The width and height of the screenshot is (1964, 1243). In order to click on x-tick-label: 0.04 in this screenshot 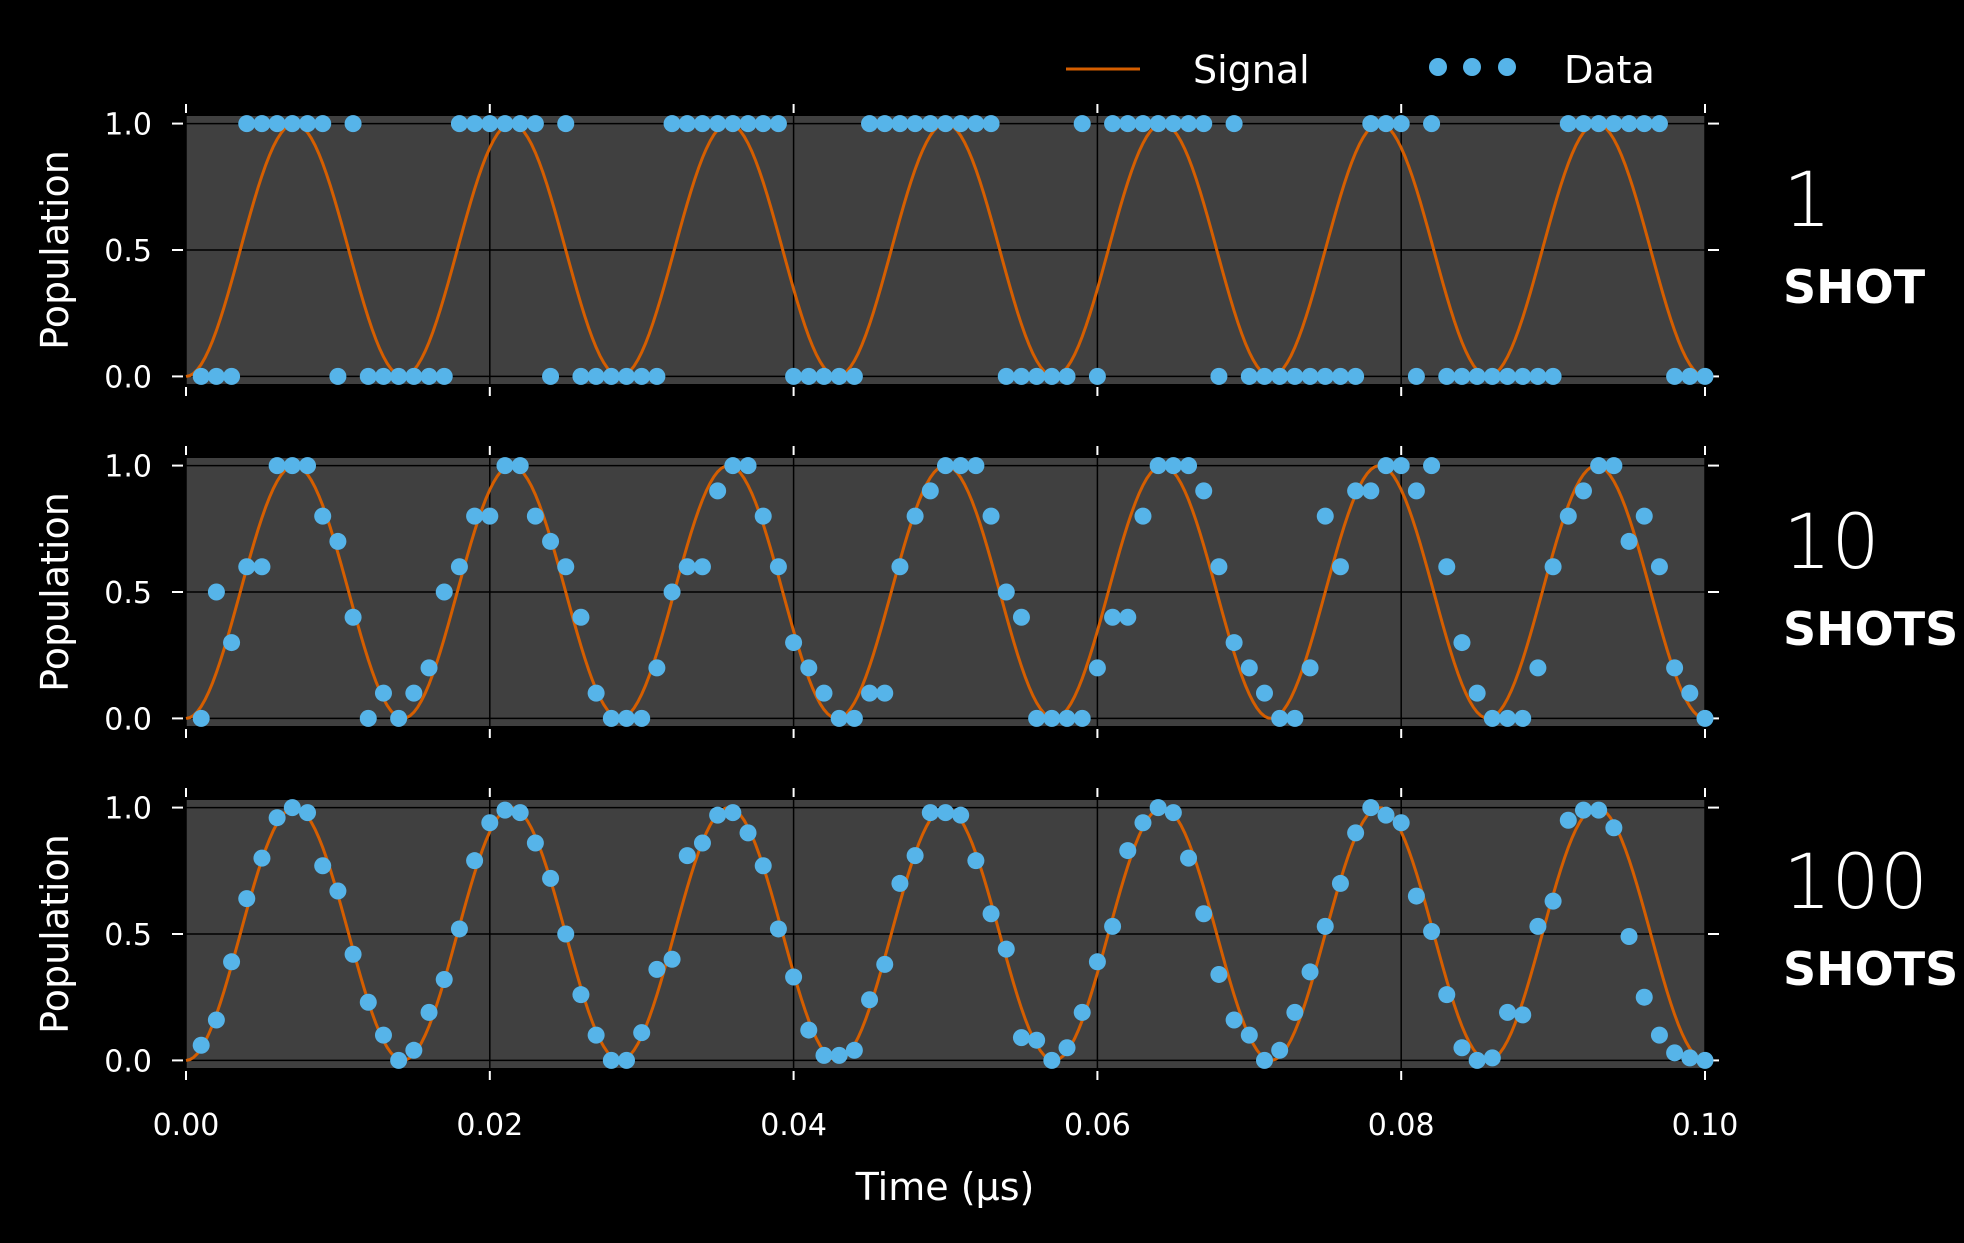, I will do `click(793, 1125)`.